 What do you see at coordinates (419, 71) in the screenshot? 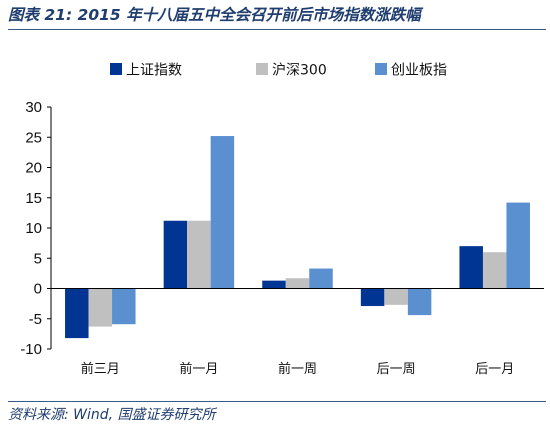
I see `legend-label: 创业板指` at bounding box center [419, 71].